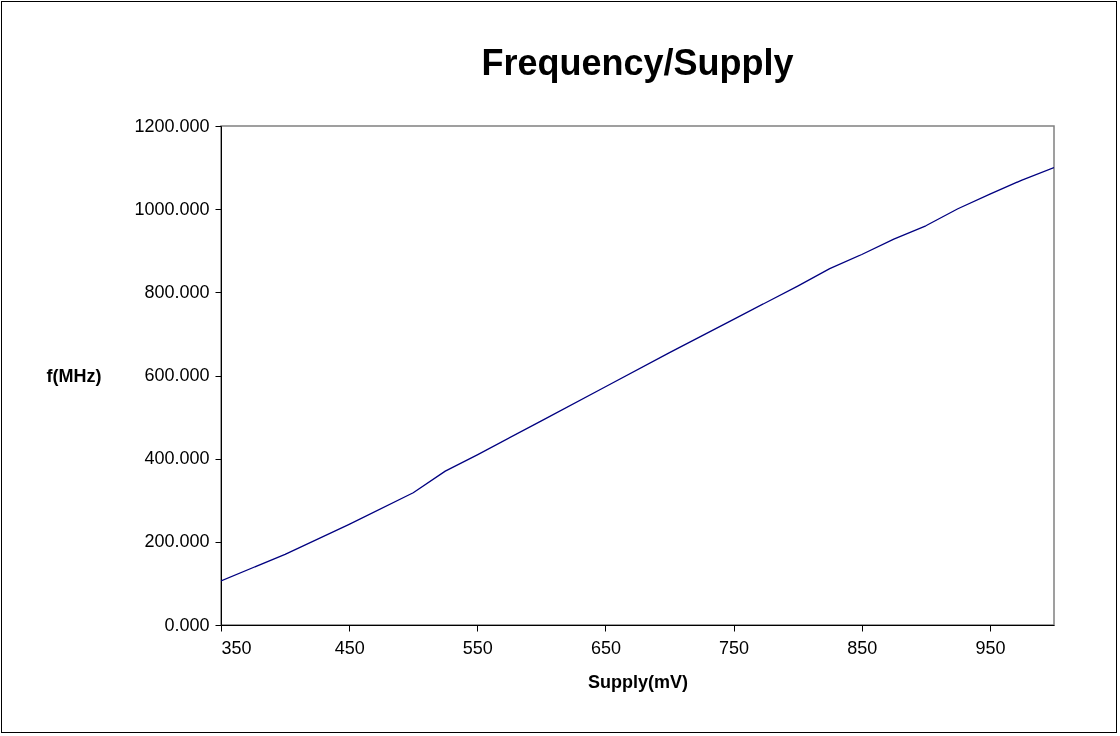 The height and width of the screenshot is (736, 1120). I want to click on y-tick-label: 400.000, so click(177, 458).